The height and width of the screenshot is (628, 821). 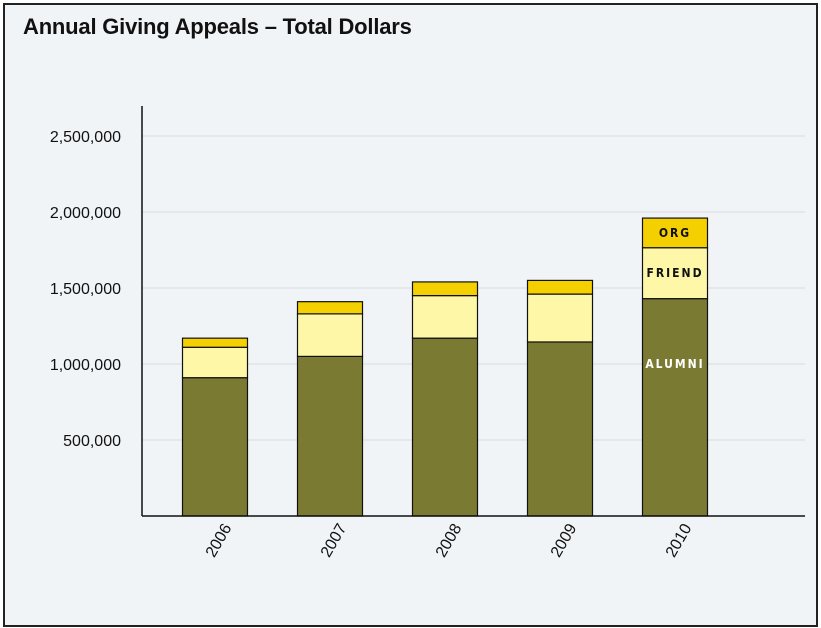 I want to click on series-label-org: ORG, so click(x=675, y=233).